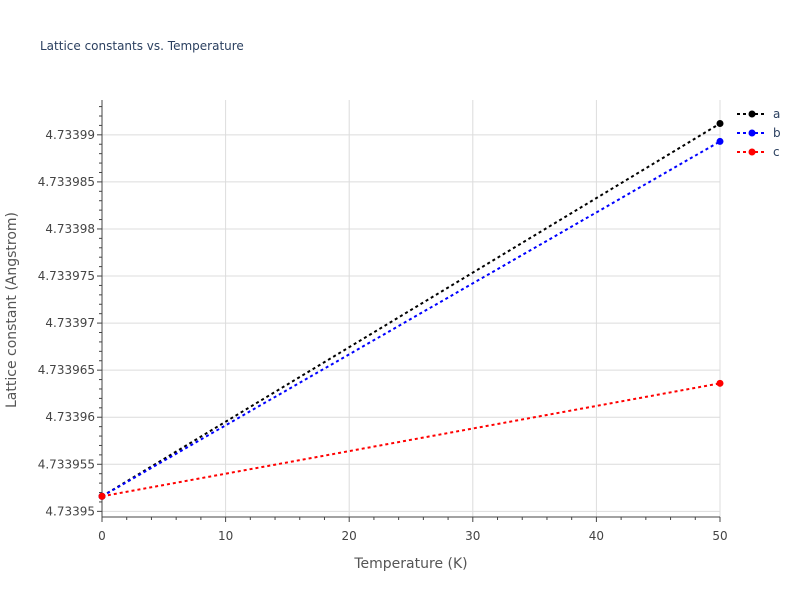 Image resolution: width=800 pixels, height=600 pixels. What do you see at coordinates (70, 229) in the screenshot?
I see `y-tick-label: 4.73398` at bounding box center [70, 229].